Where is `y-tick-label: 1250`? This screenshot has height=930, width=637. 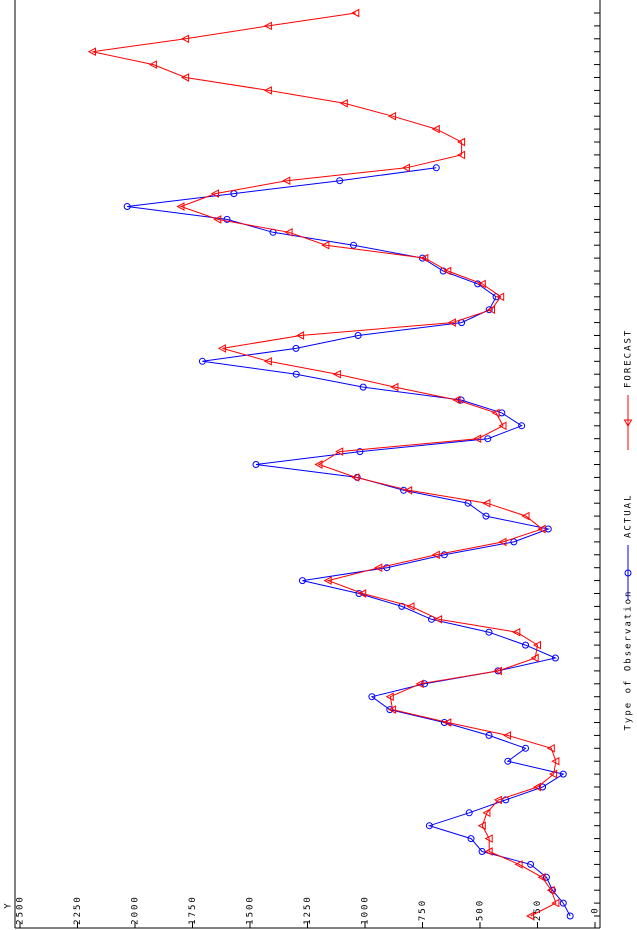
y-tick-label: 1250 is located at coordinates (308, 910).